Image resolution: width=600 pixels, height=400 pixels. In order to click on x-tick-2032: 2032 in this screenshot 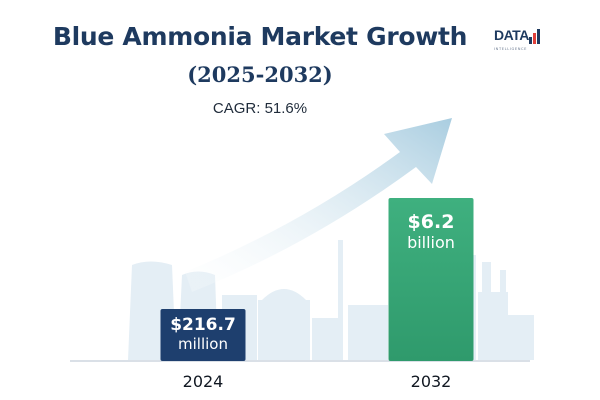, I will do `click(431, 381)`.